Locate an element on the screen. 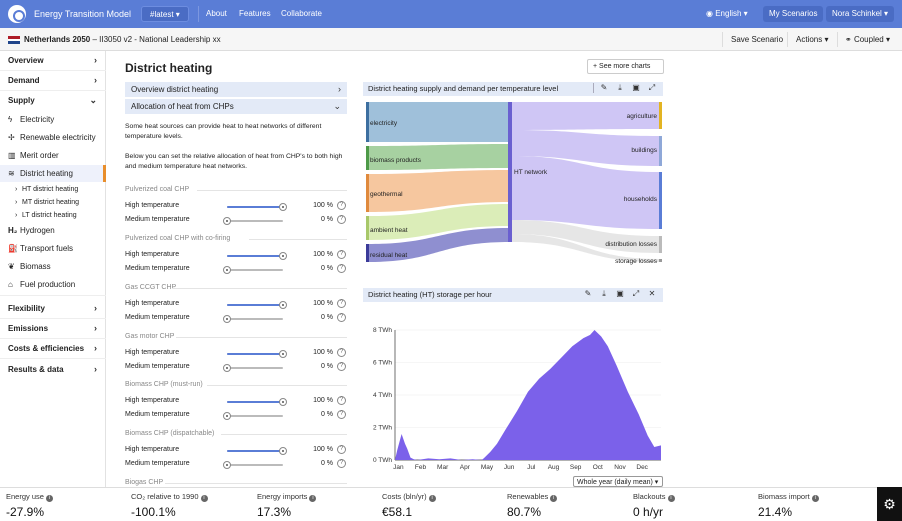  nav-features: Features is located at coordinates (255, 13).